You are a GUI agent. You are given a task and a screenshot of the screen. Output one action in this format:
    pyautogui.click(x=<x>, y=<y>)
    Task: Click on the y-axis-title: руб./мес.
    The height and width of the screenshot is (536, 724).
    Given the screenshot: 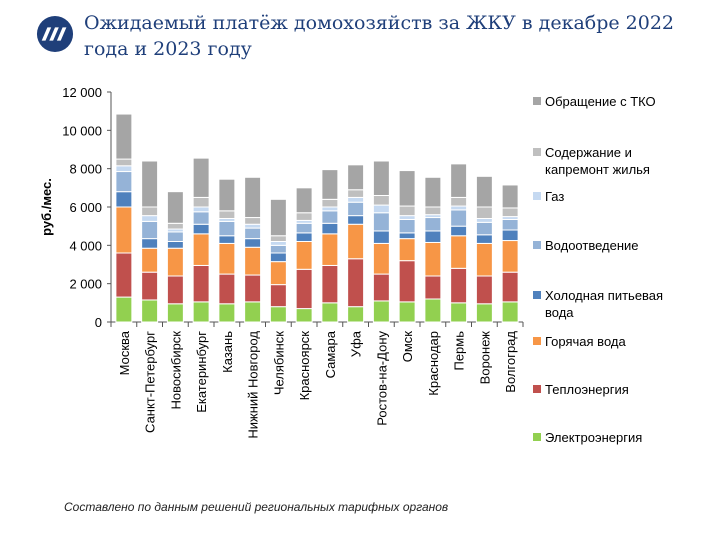 What is the action you would take?
    pyautogui.click(x=46, y=207)
    